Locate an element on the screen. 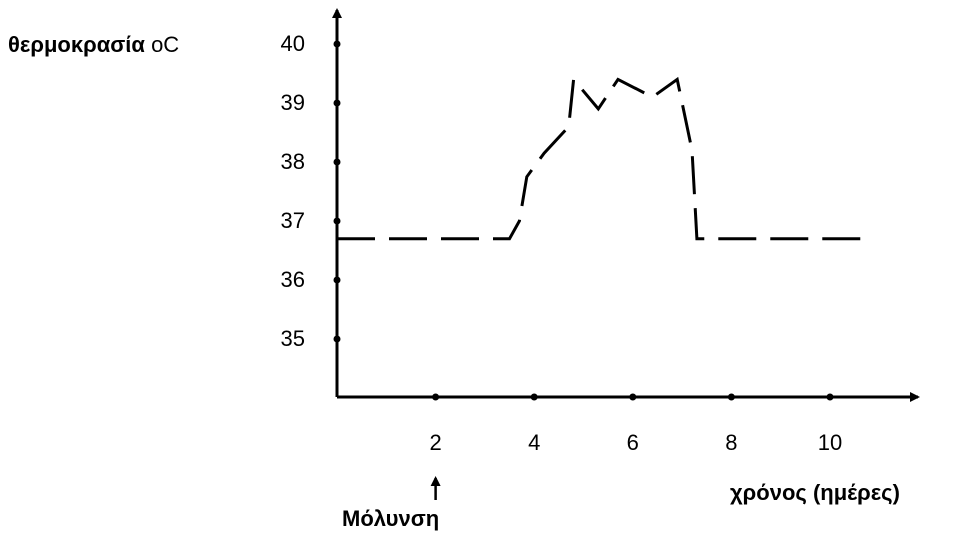 This screenshot has width=958, height=542. y-tick-label-40: 40 is located at coordinates (293, 43).